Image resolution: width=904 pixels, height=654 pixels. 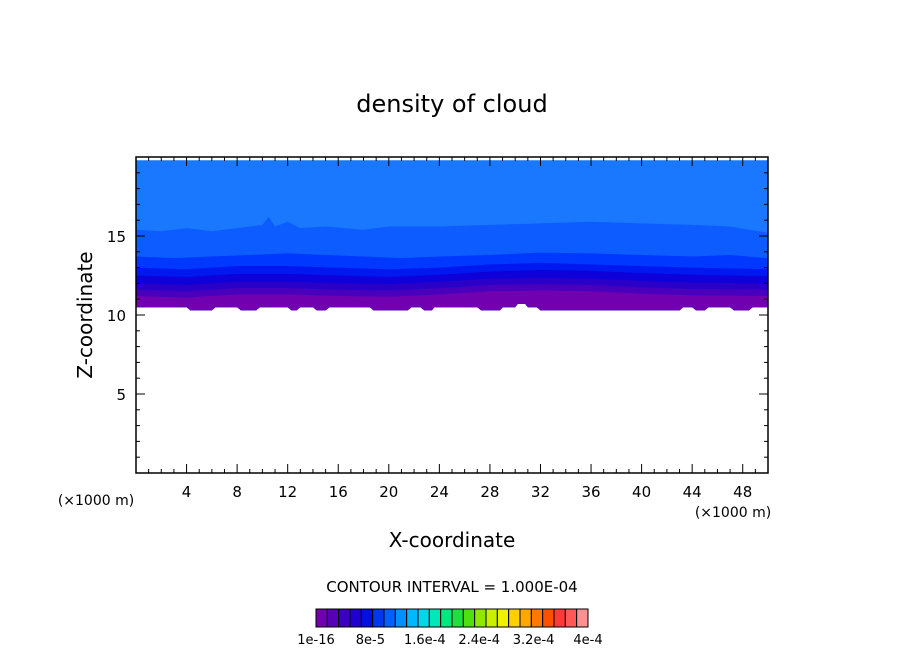 What do you see at coordinates (692, 492) in the screenshot?
I see `x-tick-label-44: 44` at bounding box center [692, 492].